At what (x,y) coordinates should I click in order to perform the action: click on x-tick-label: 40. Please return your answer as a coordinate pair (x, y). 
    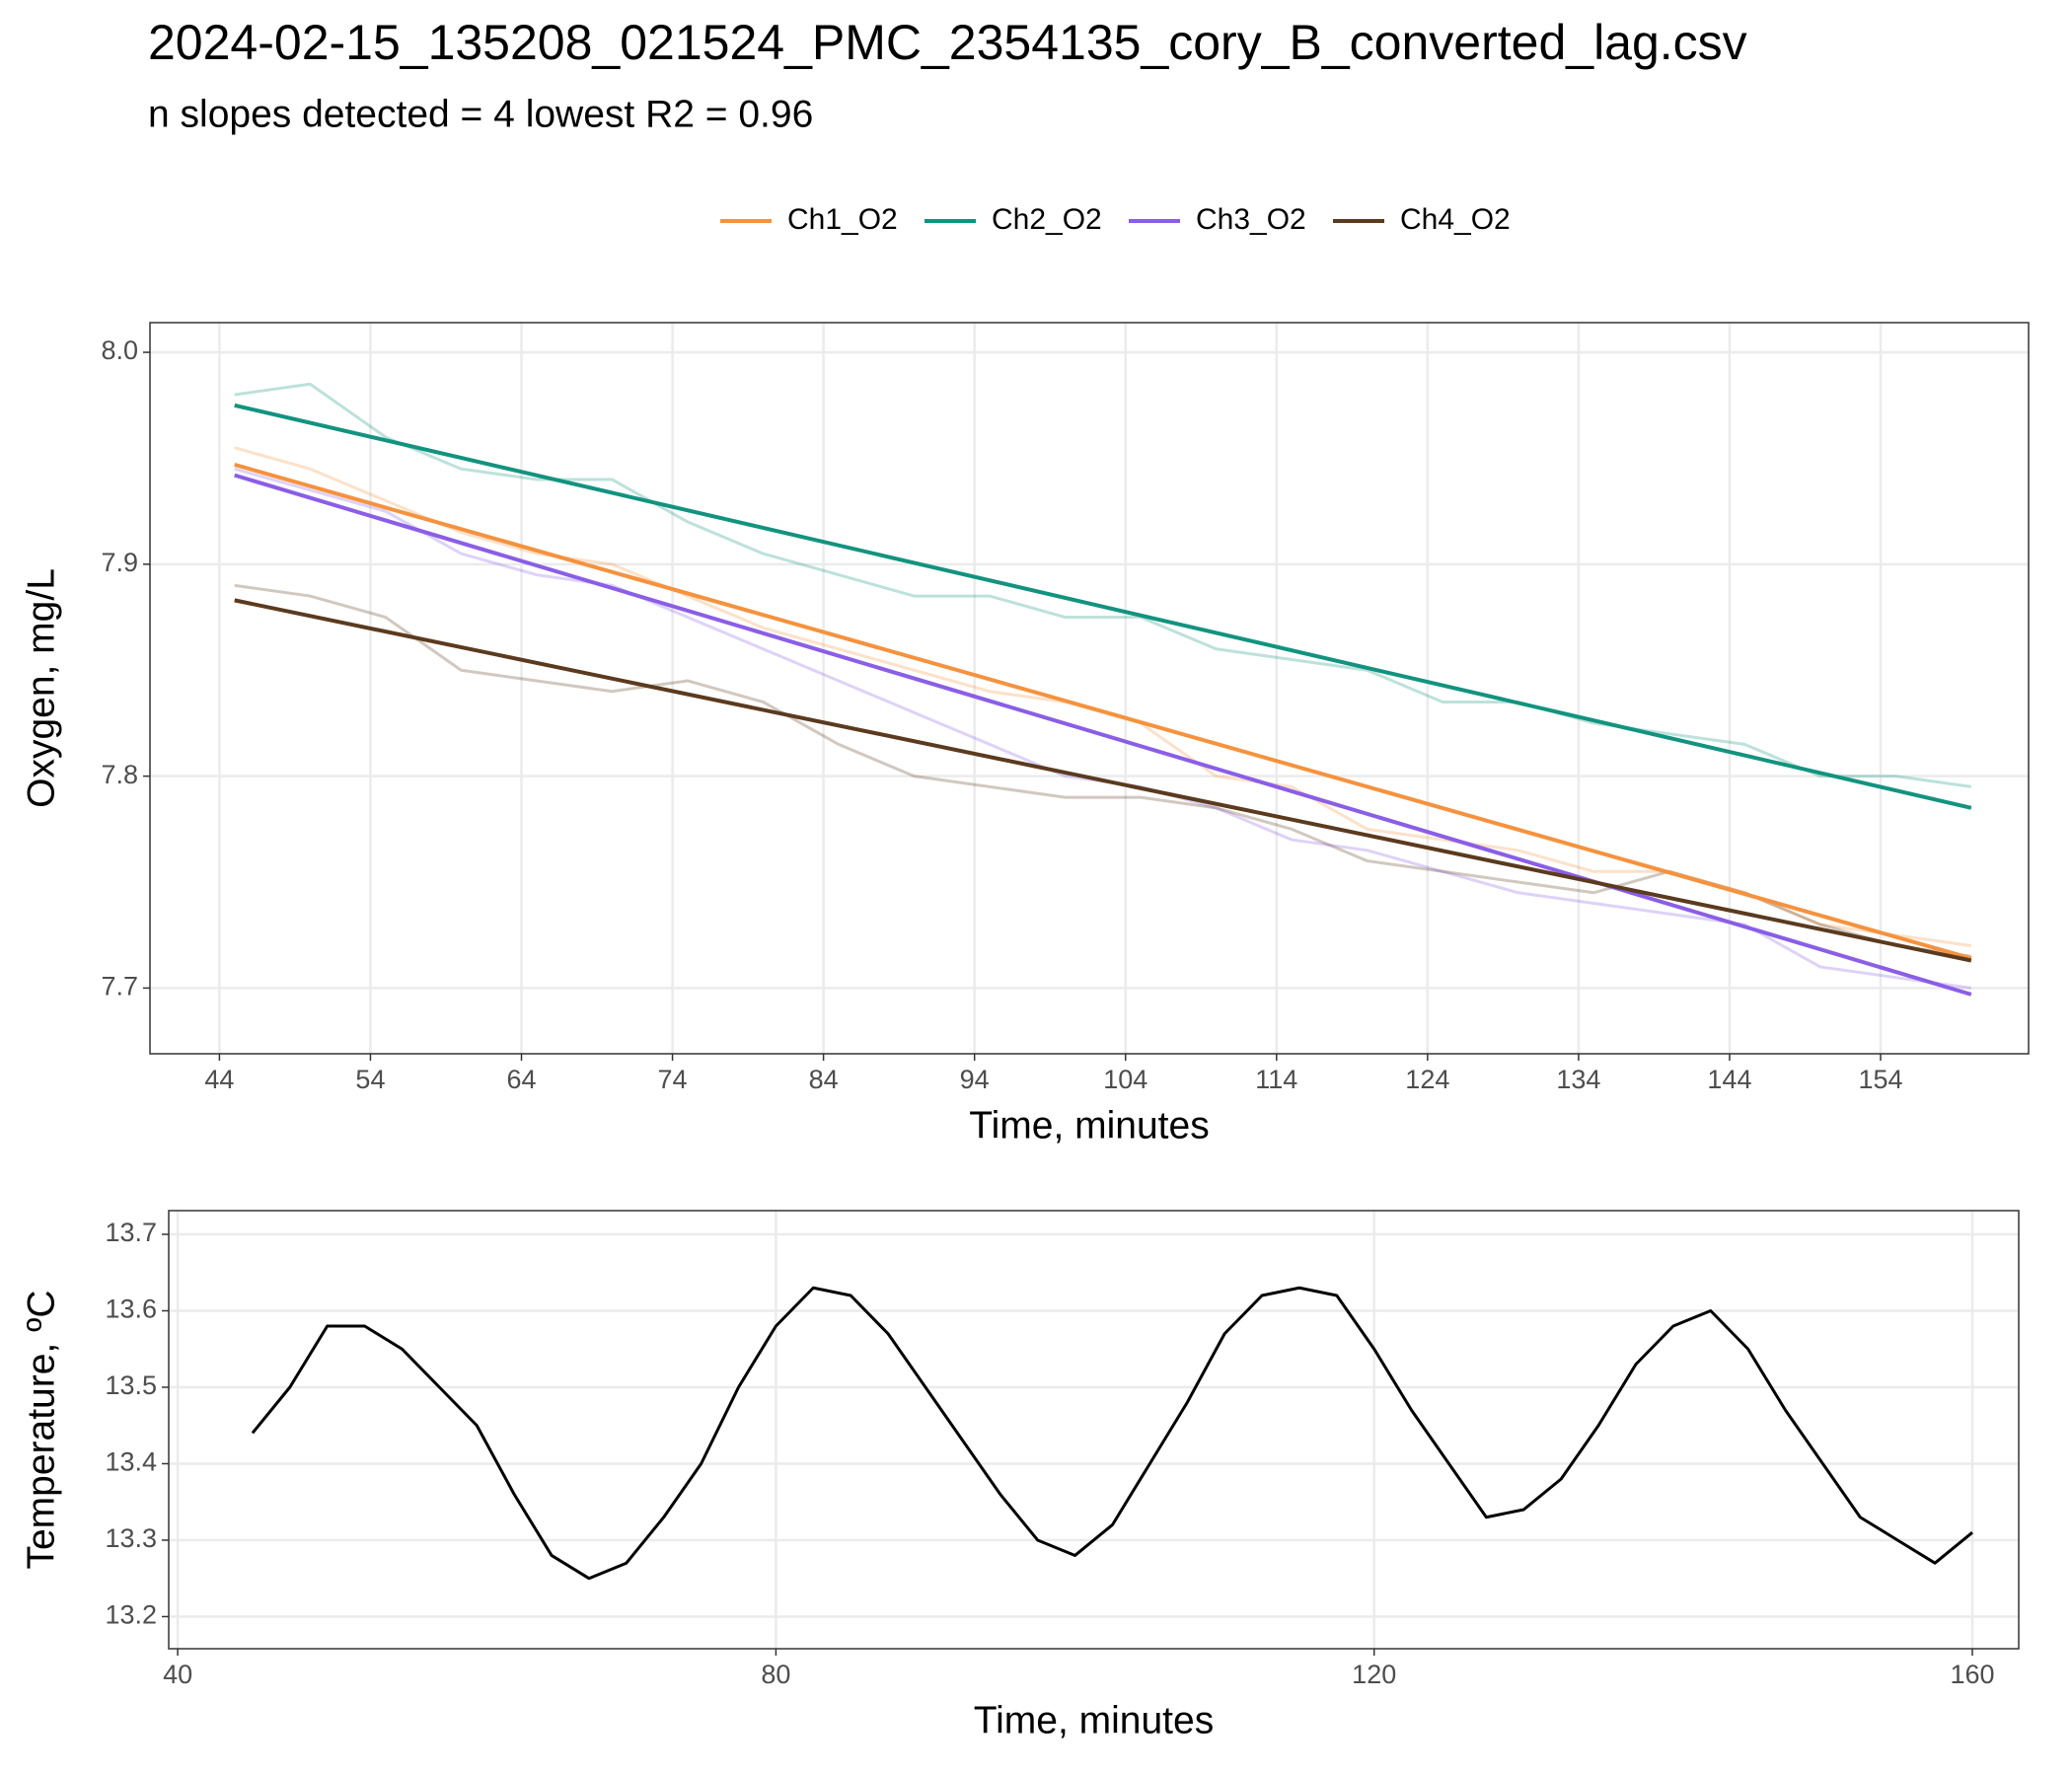
    Looking at the image, I should click on (178, 1675).